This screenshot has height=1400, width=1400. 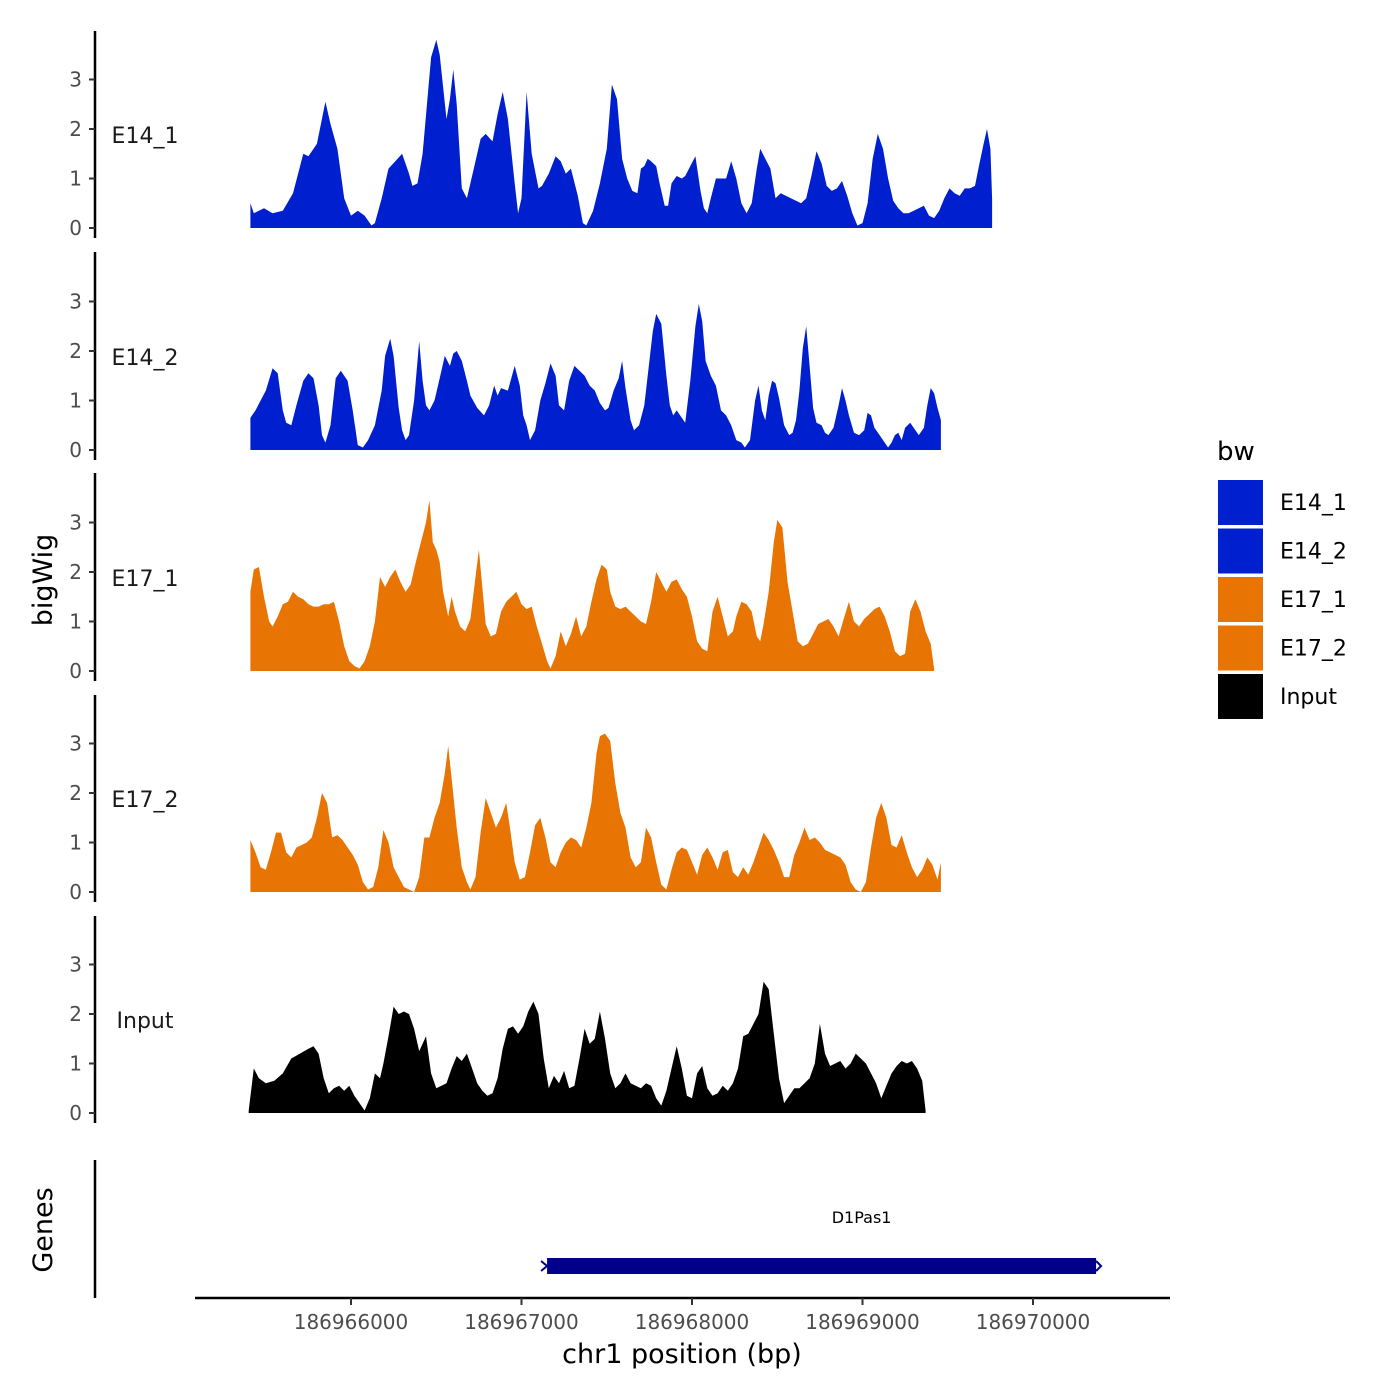 What do you see at coordinates (1308, 697) in the screenshot?
I see `legend-label: Input` at bounding box center [1308, 697].